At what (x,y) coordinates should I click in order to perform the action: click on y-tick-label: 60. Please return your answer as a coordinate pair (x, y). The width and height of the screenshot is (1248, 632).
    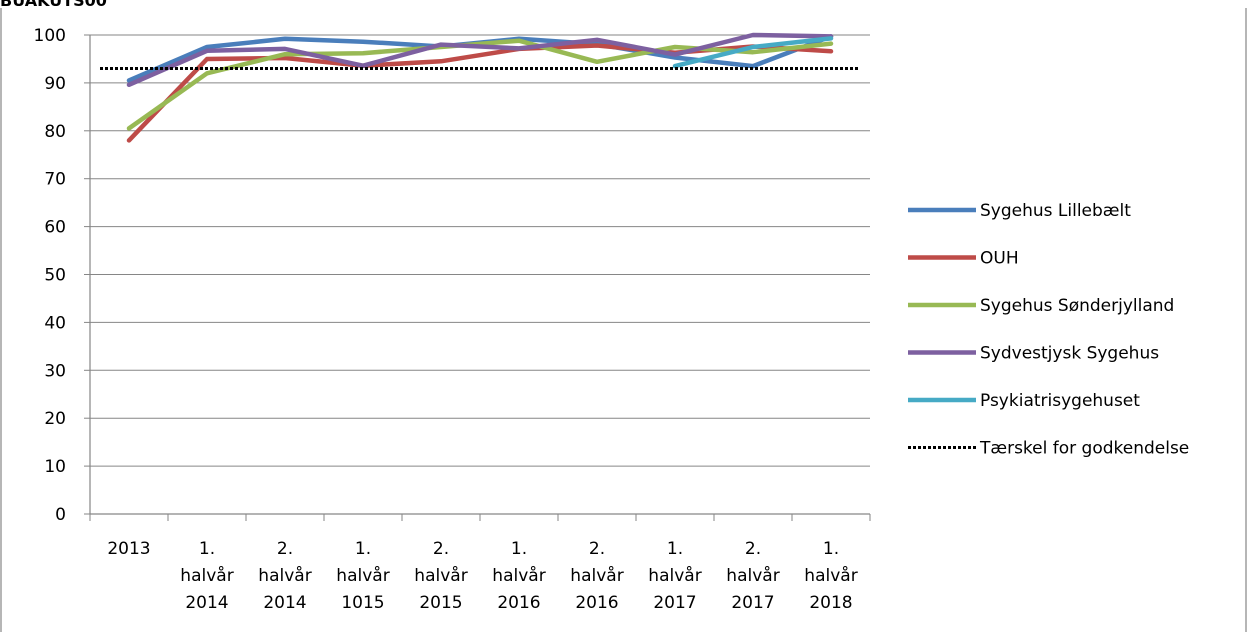
    Looking at the image, I should click on (55, 228).